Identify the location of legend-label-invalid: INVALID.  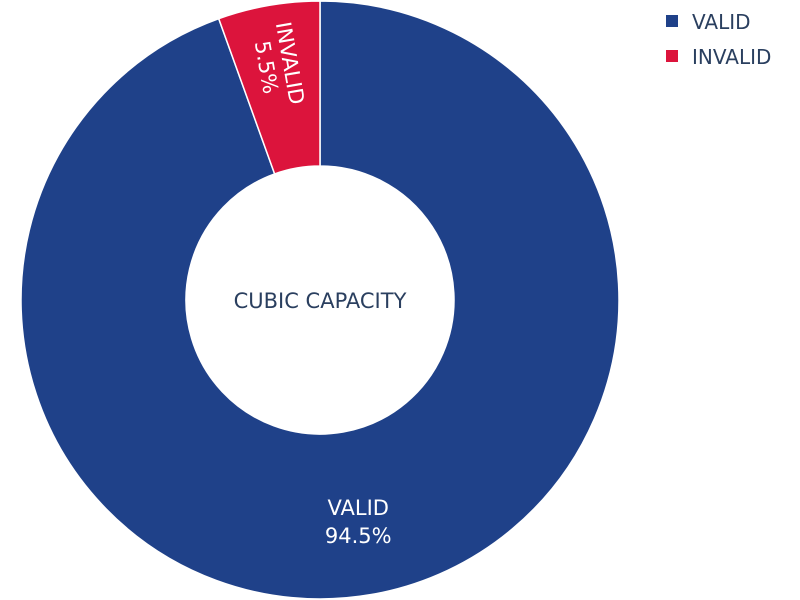
(731, 57).